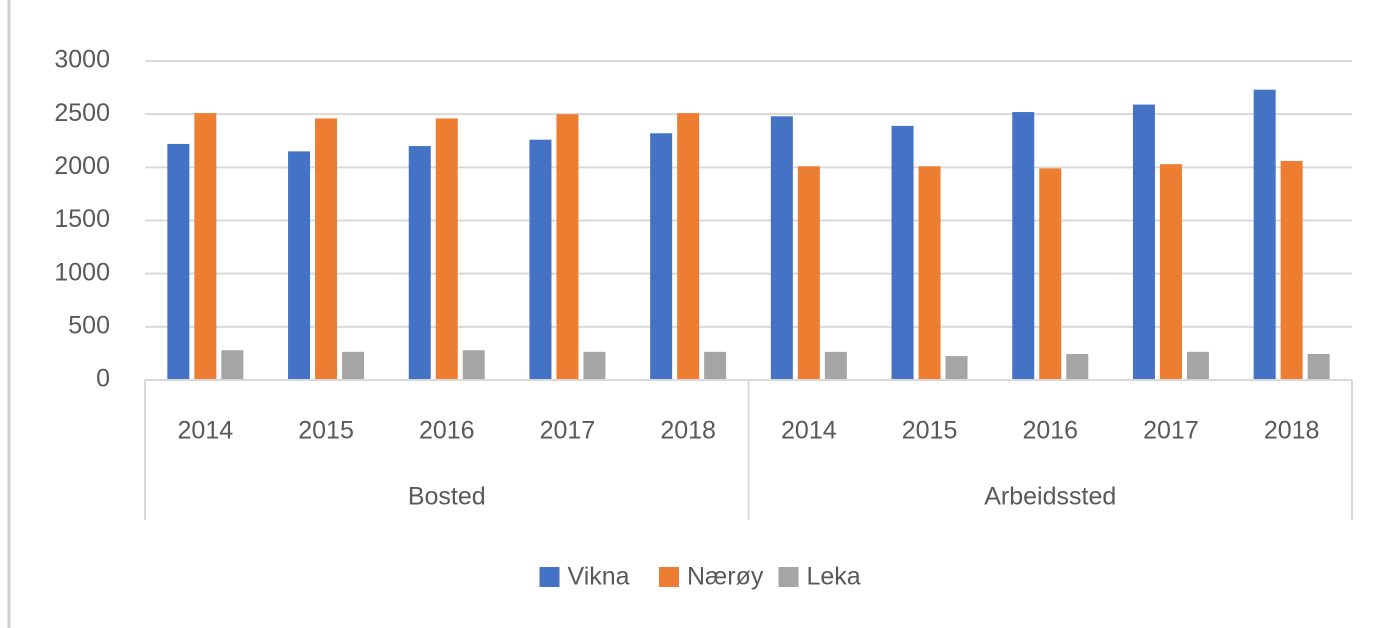 The height and width of the screenshot is (628, 1387). I want to click on y-tick-label: 1000, so click(82, 272).